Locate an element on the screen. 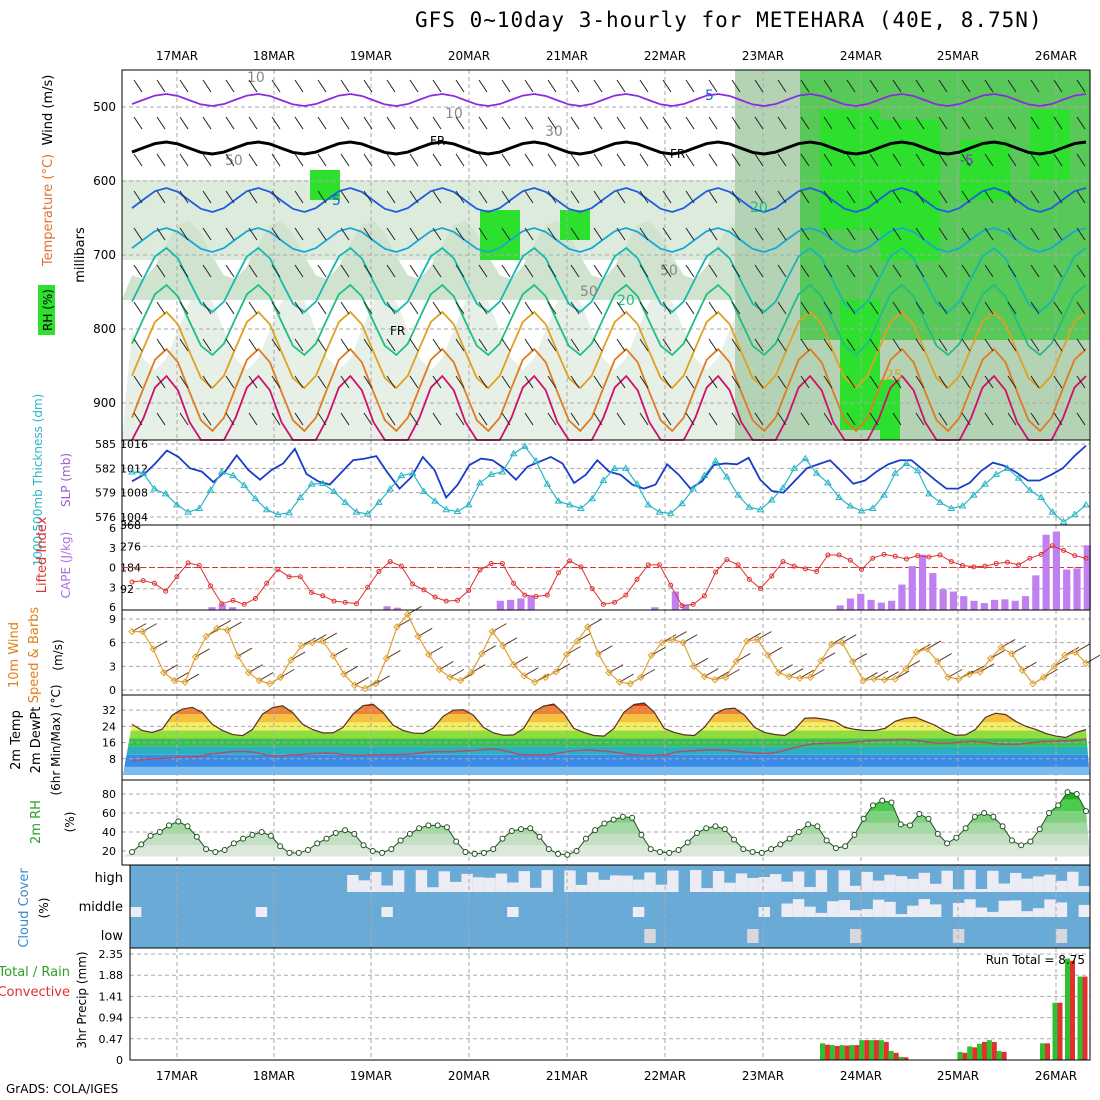 The height and width of the screenshot is (1100, 1100). date-tick-bottom: 20MAR is located at coordinates (469, 1076).